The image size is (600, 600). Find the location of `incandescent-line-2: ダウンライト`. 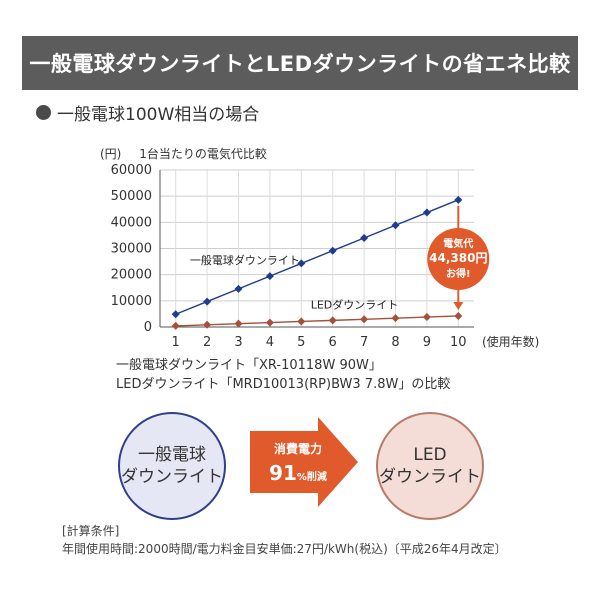

incandescent-line-2: ダウンライト is located at coordinates (172, 477).